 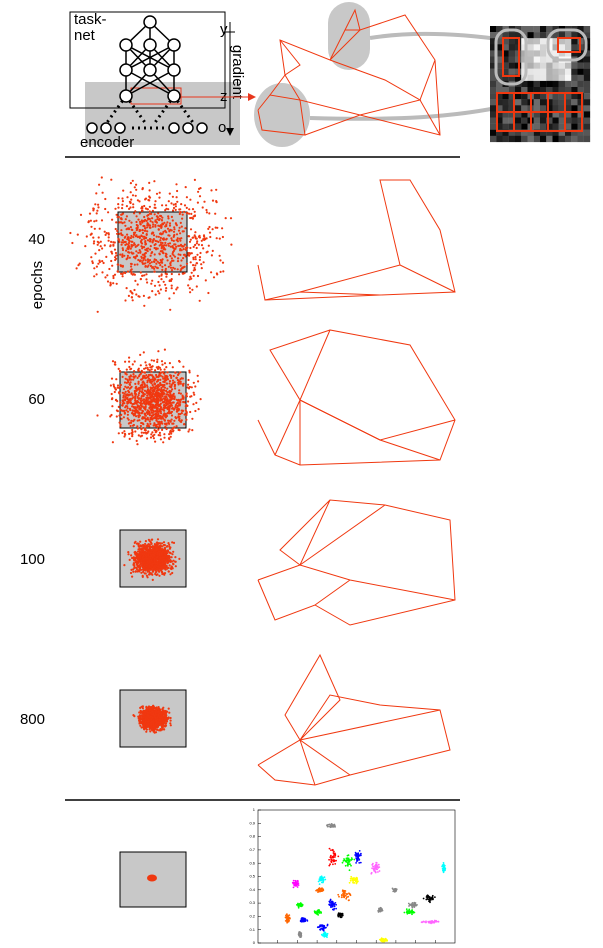 What do you see at coordinates (307, 762) in the screenshot?
I see `mesh-line` at bounding box center [307, 762].